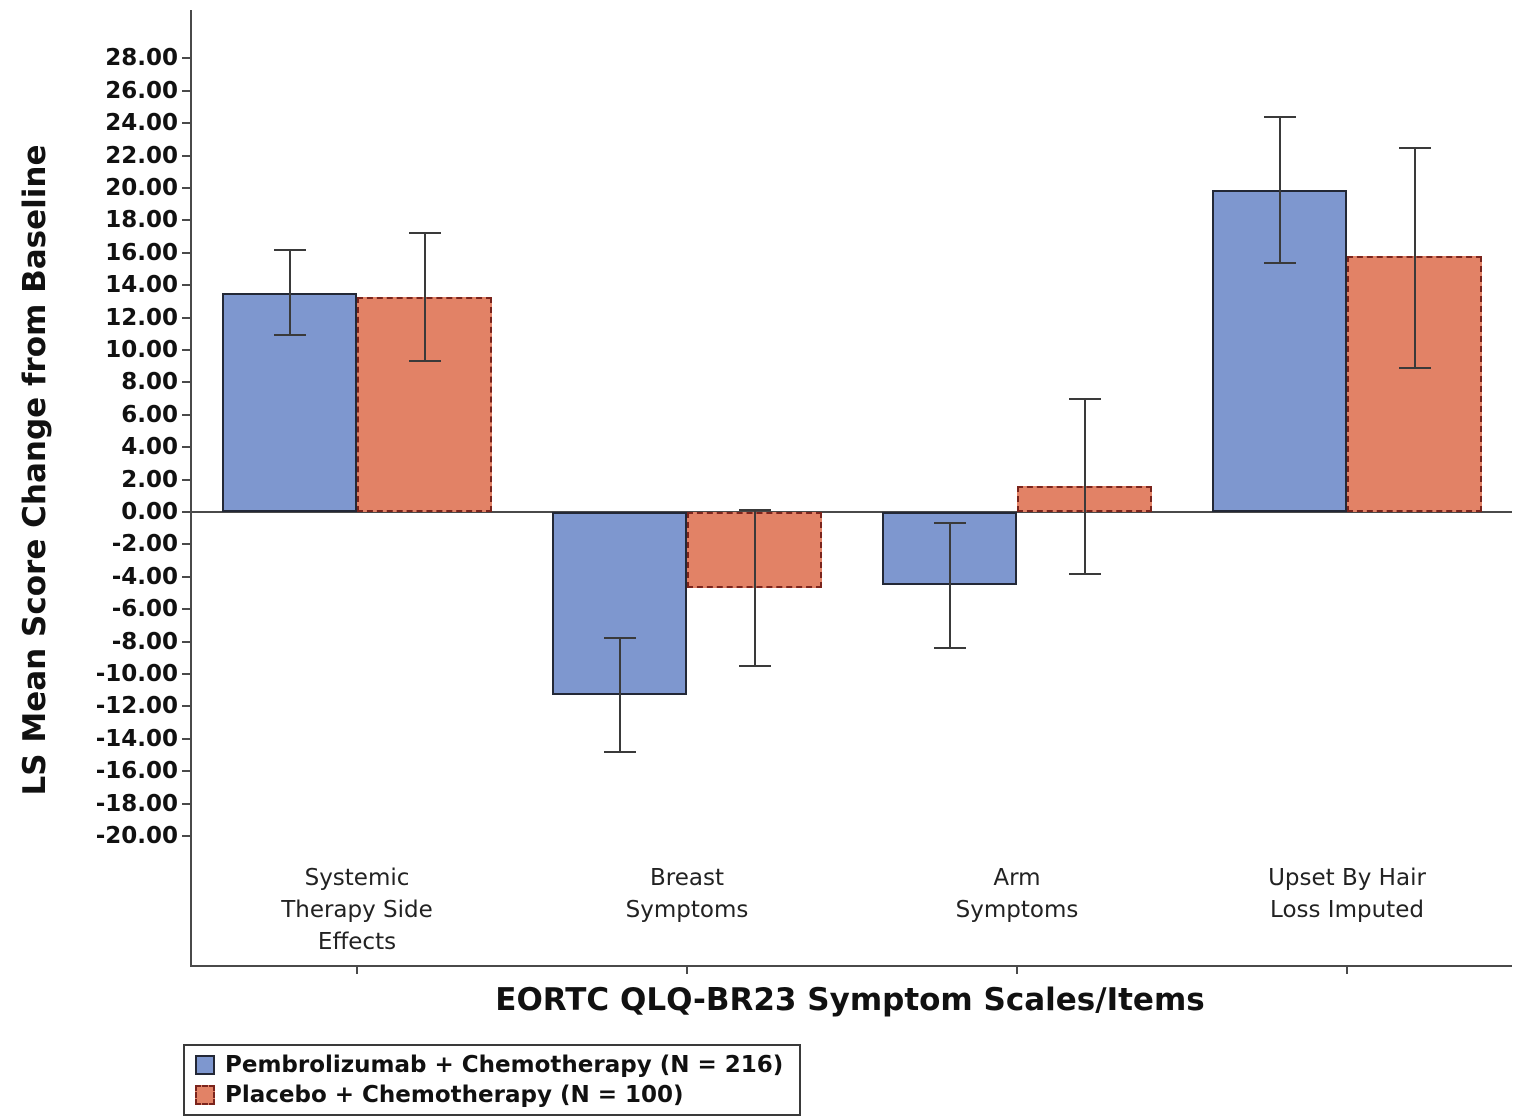  Describe the element at coordinates (149, 447) in the screenshot. I see `y-tick-label: 4.00` at that location.